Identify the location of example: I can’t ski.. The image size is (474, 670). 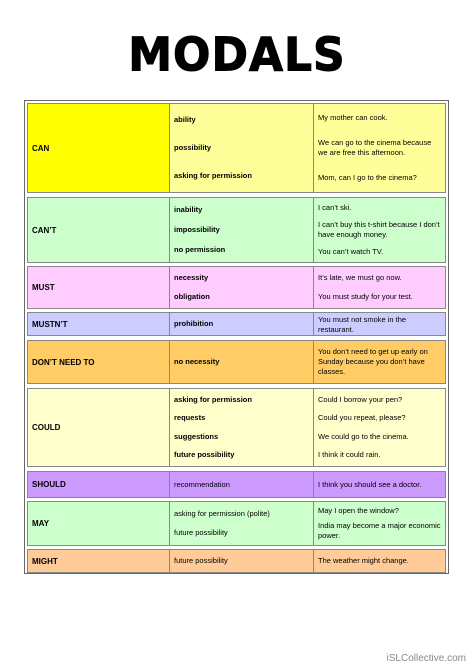
(335, 208).